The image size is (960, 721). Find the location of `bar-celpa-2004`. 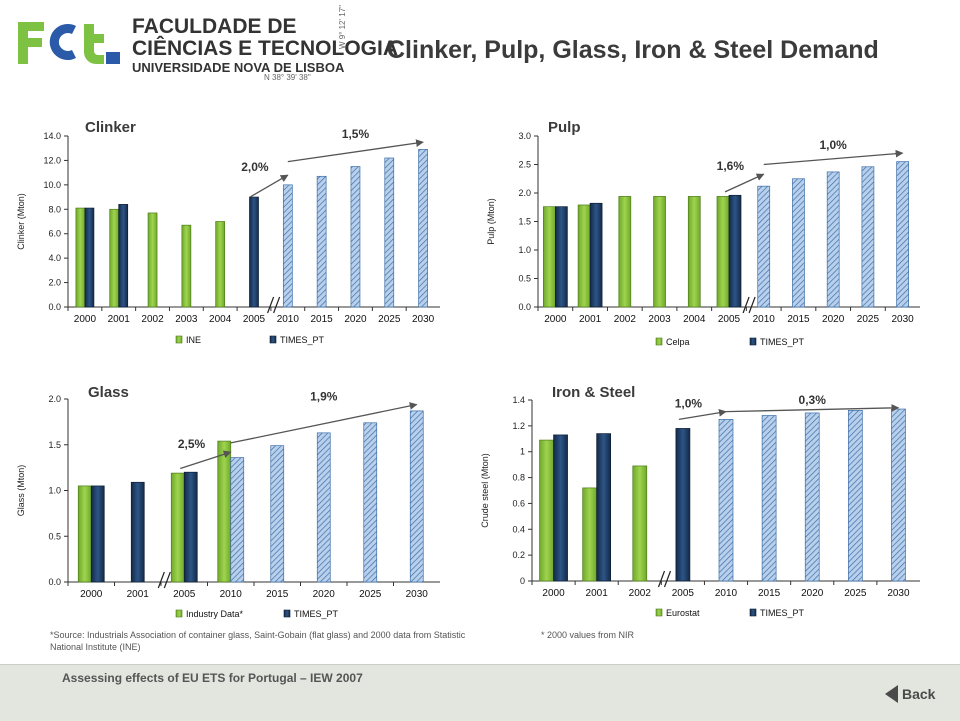

bar-celpa-2004 is located at coordinates (694, 252).